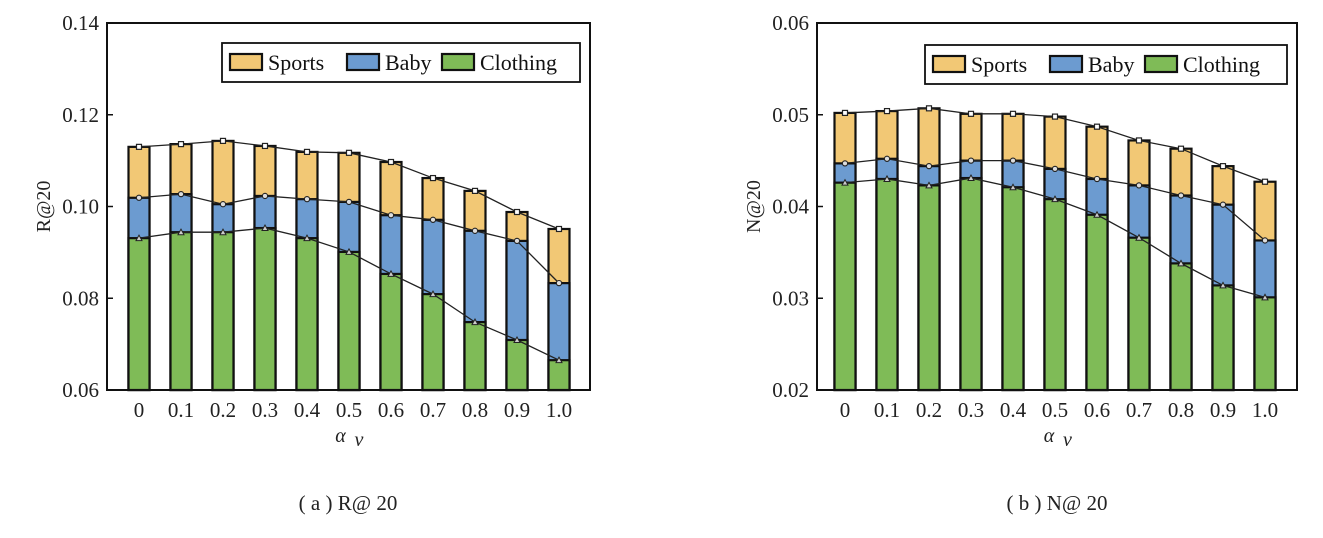 This screenshot has width=1323, height=538. I want to click on legend-label-clothing: Clothing, so click(1221, 64).